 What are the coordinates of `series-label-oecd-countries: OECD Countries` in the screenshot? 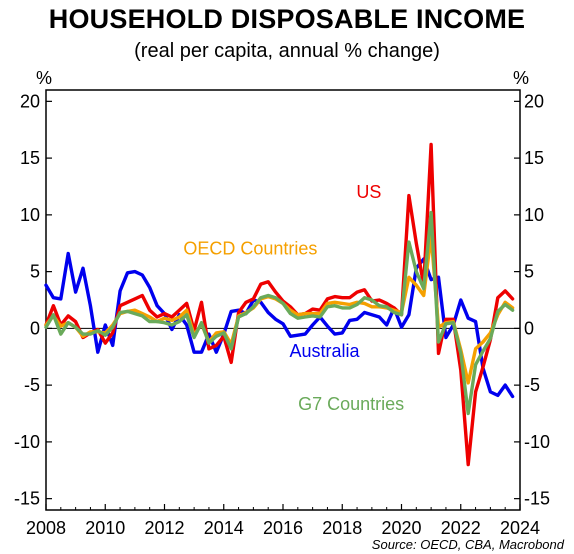 It's located at (250, 249).